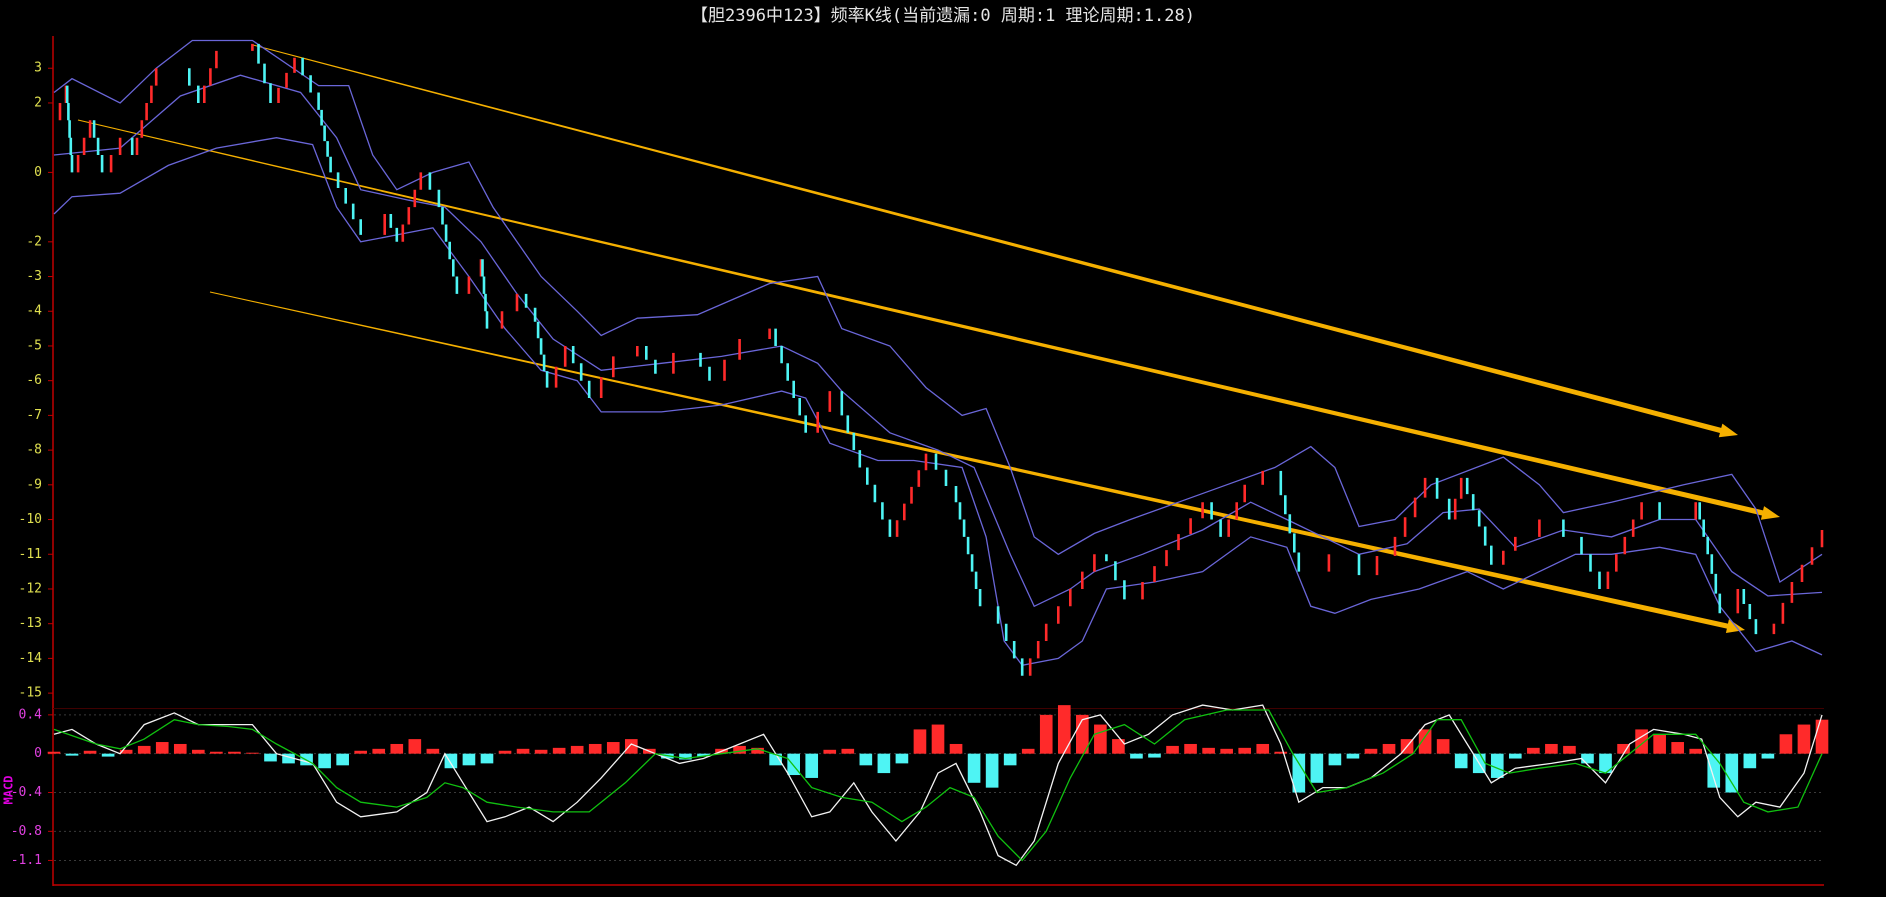 This screenshot has width=1886, height=897. Describe the element at coordinates (30, 693) in the screenshot. I see `y-tick-label: -15` at that location.